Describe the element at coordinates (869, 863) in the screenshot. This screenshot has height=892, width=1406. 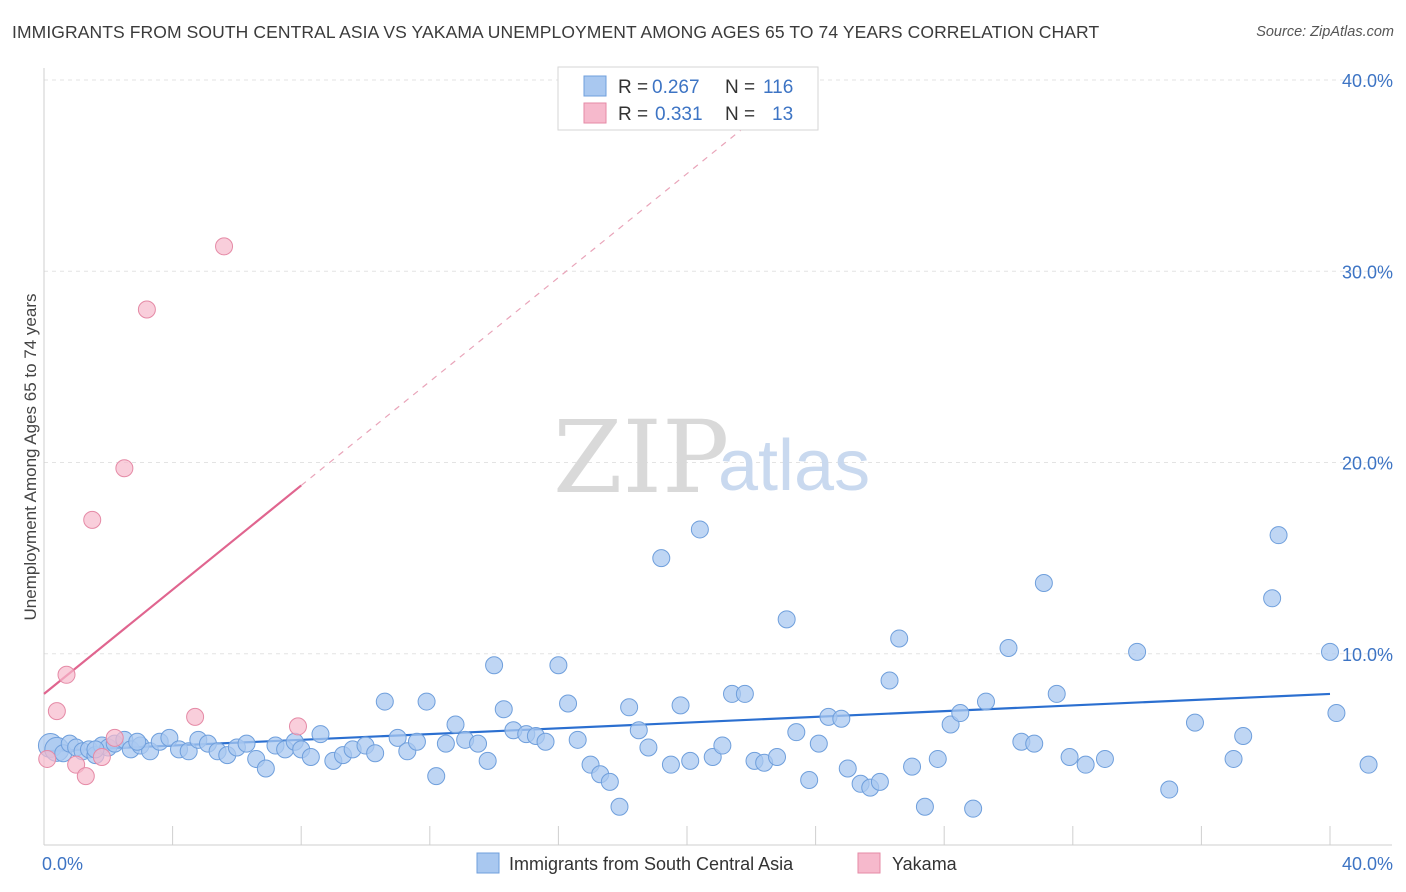
I see `bottom-legend-swatch-pink` at that location.